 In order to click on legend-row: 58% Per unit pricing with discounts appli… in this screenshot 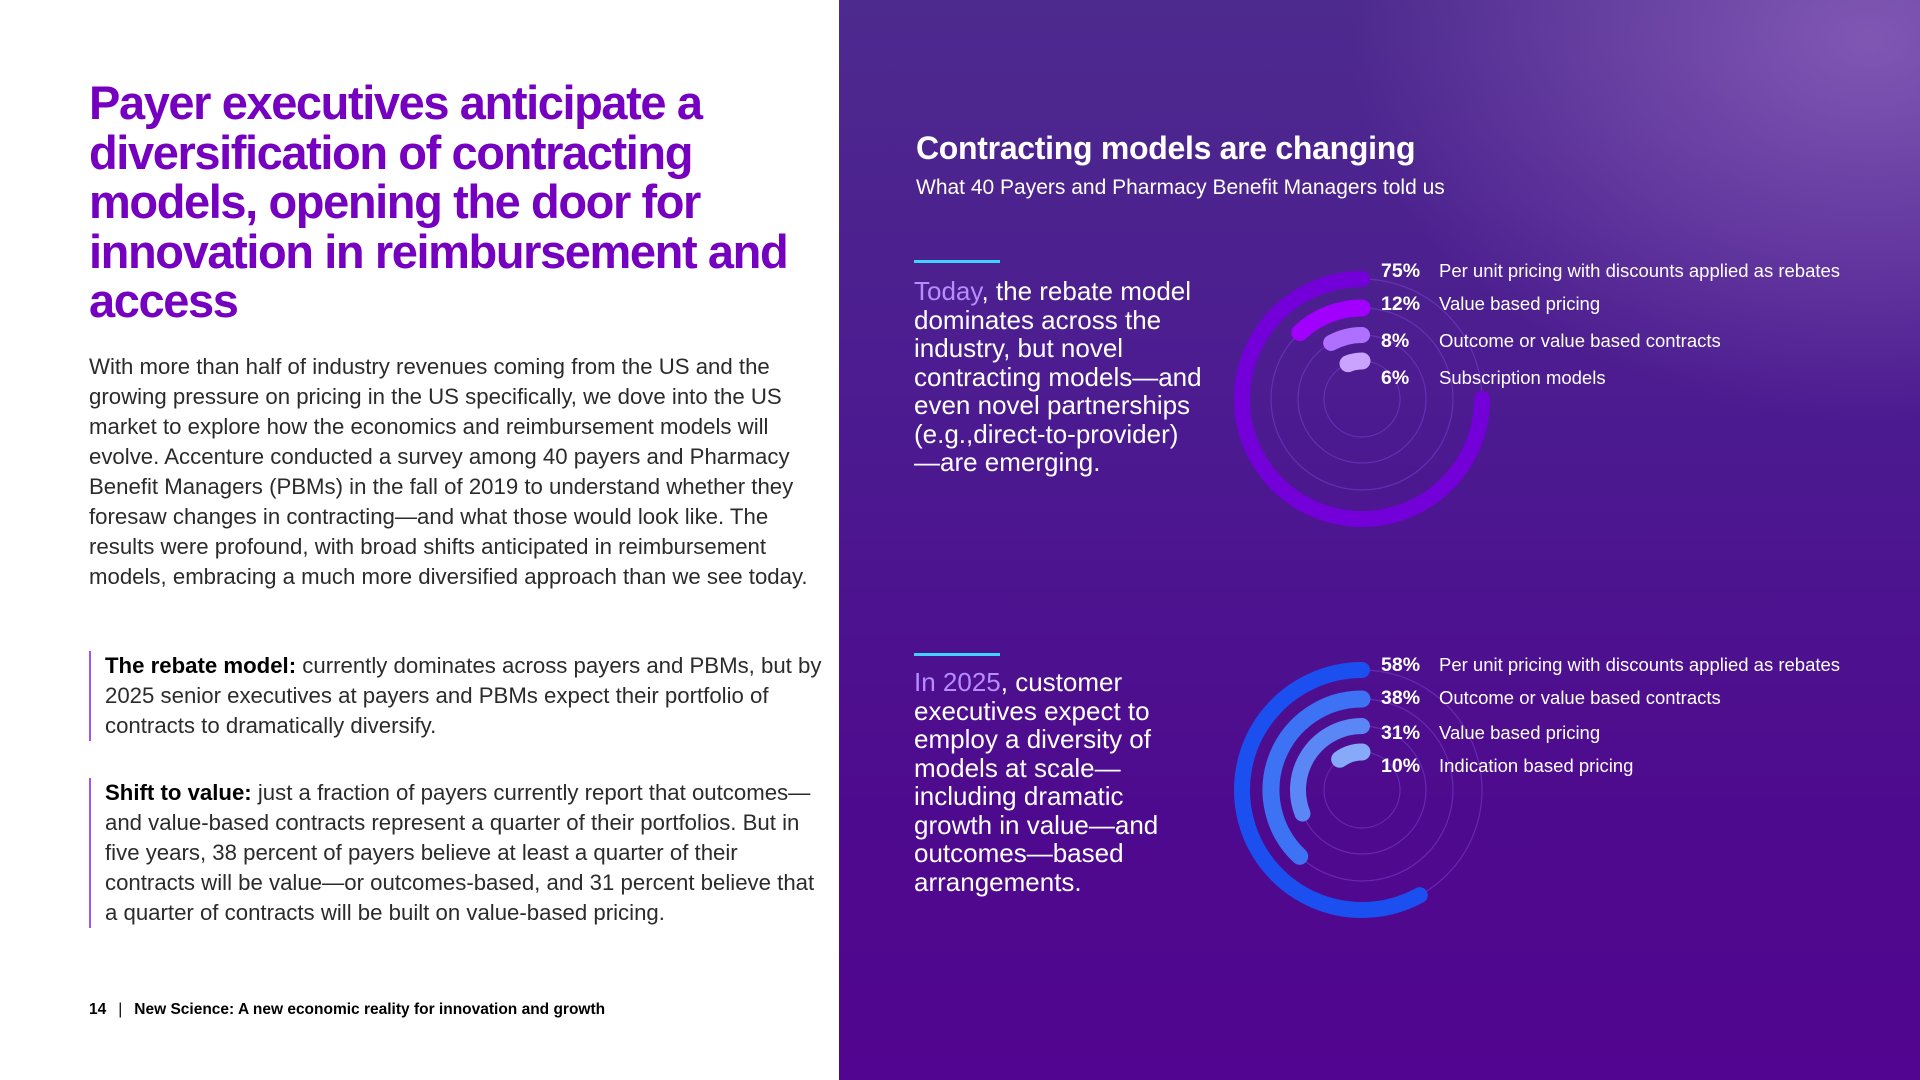, I will do `click(1610, 665)`.